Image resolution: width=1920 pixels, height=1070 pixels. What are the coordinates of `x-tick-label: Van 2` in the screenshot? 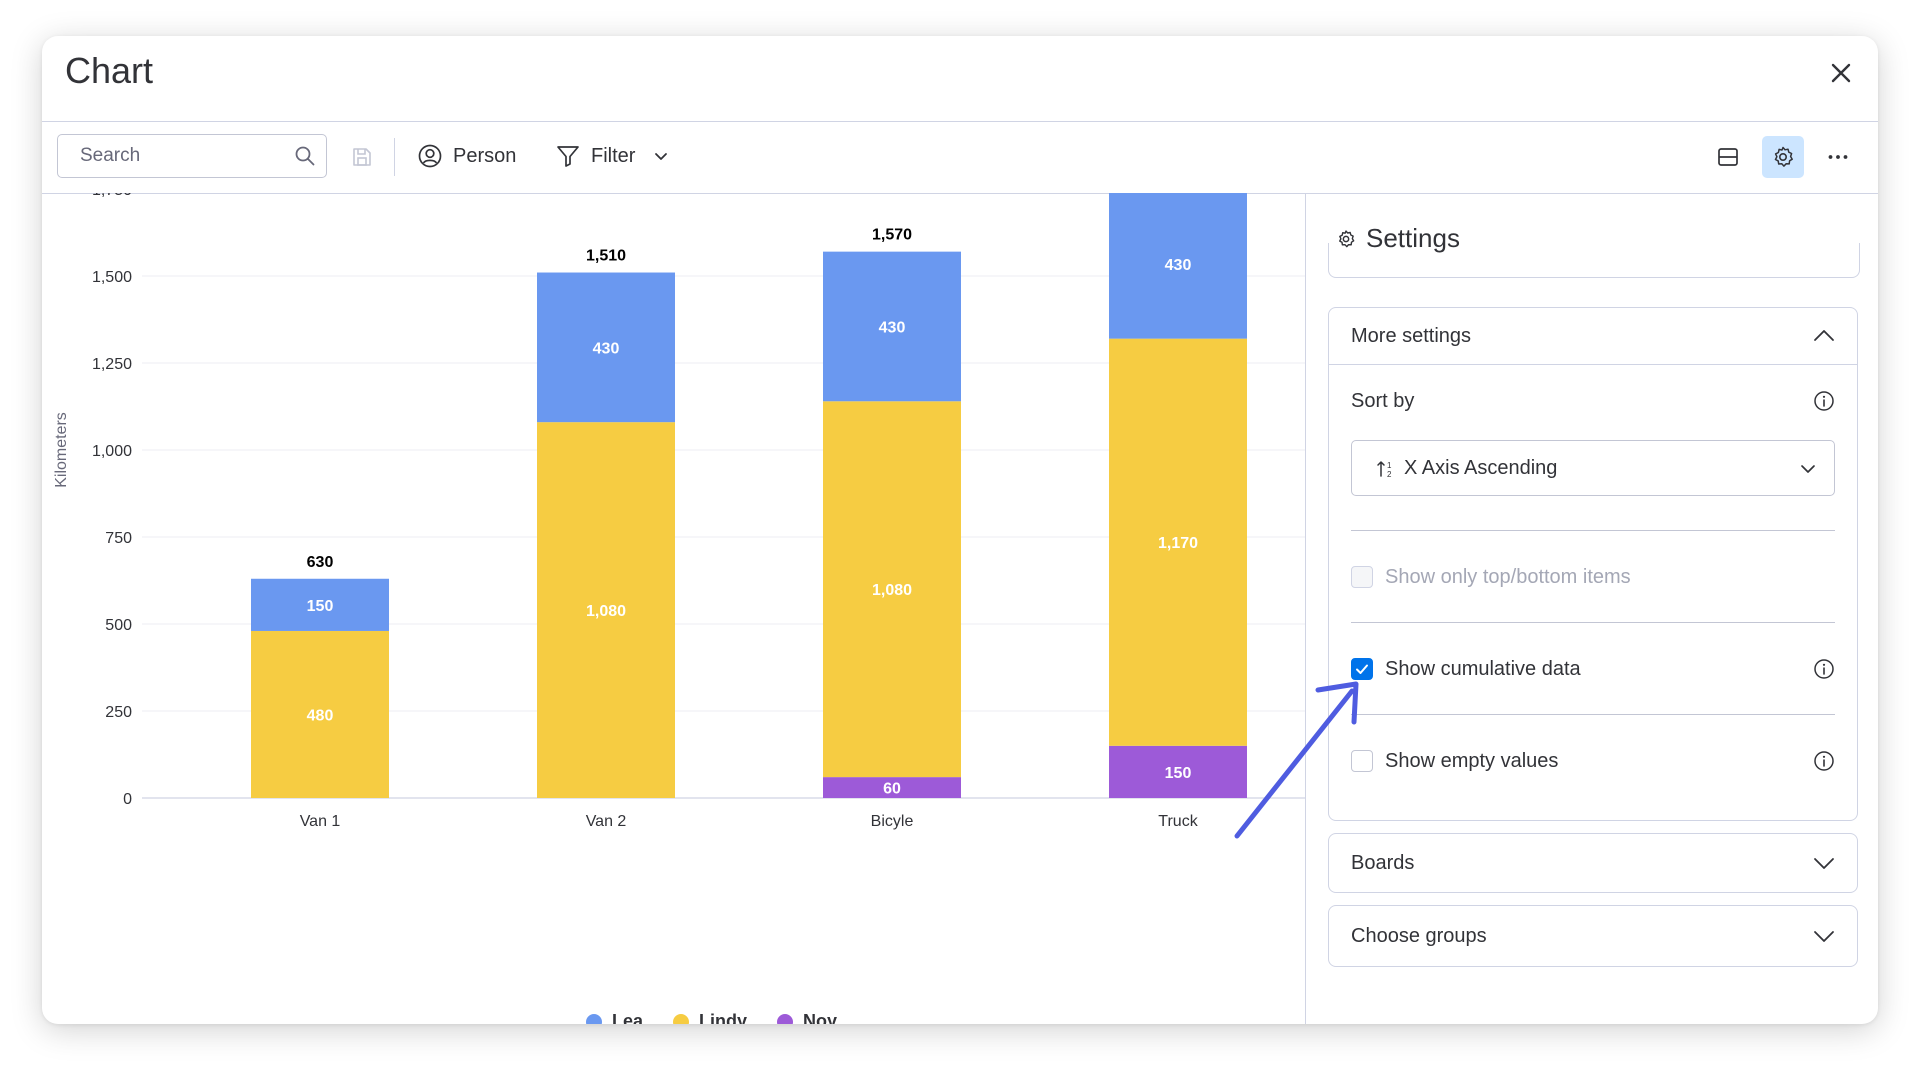 It's located at (606, 821).